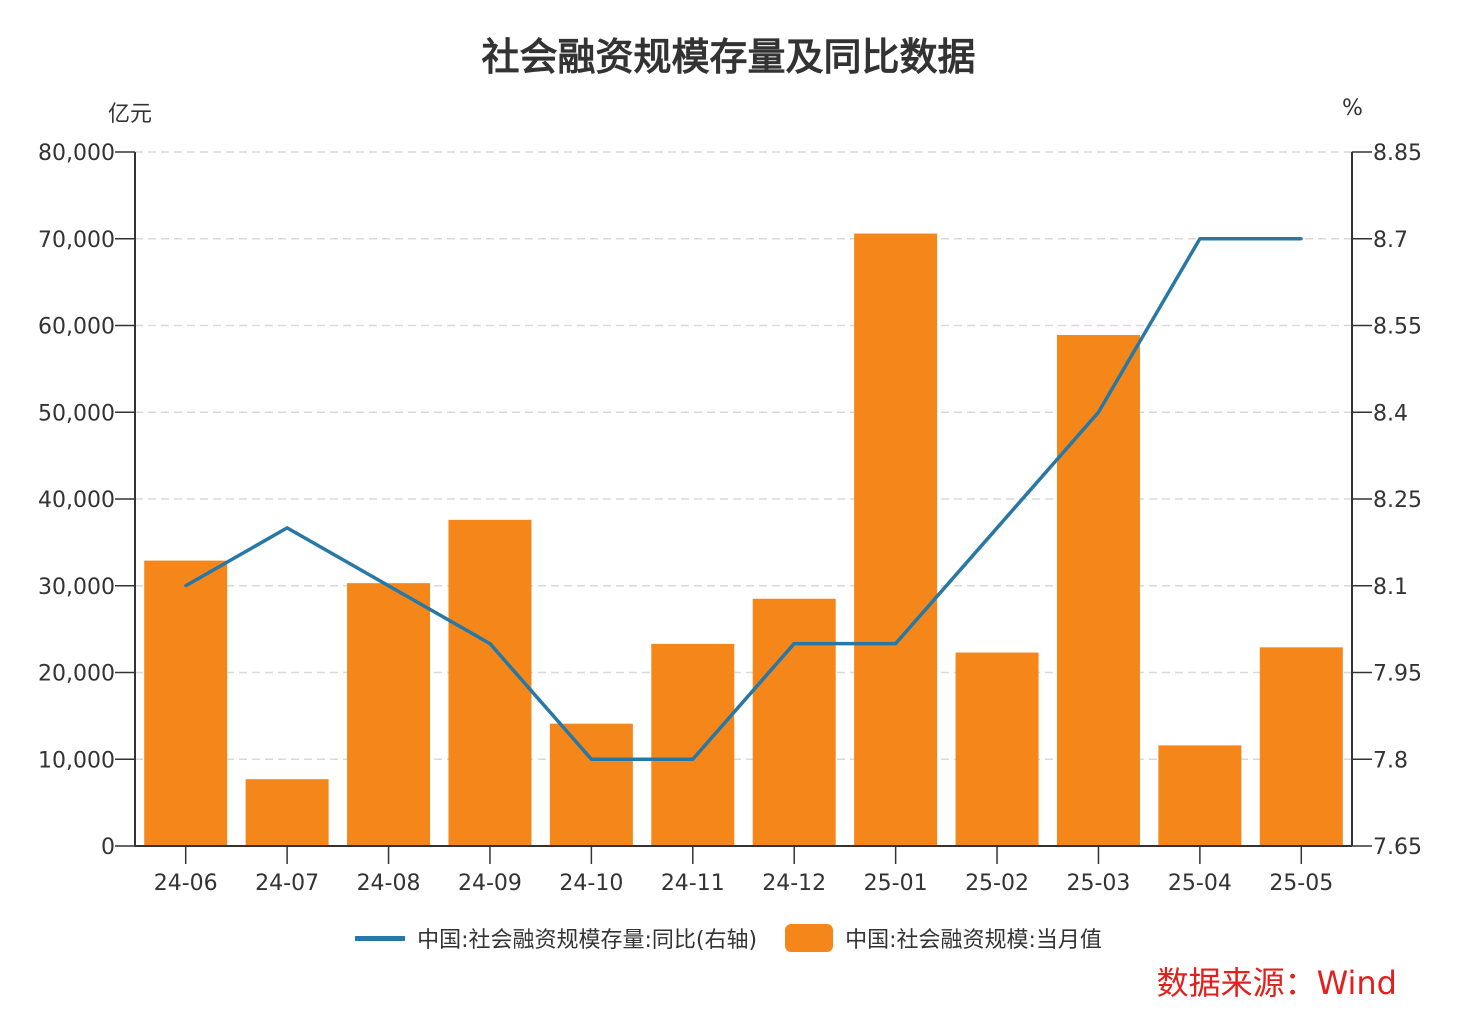 This screenshot has width=1457, height=1024. What do you see at coordinates (794, 883) in the screenshot?
I see `x-tick-label: 24-12` at bounding box center [794, 883].